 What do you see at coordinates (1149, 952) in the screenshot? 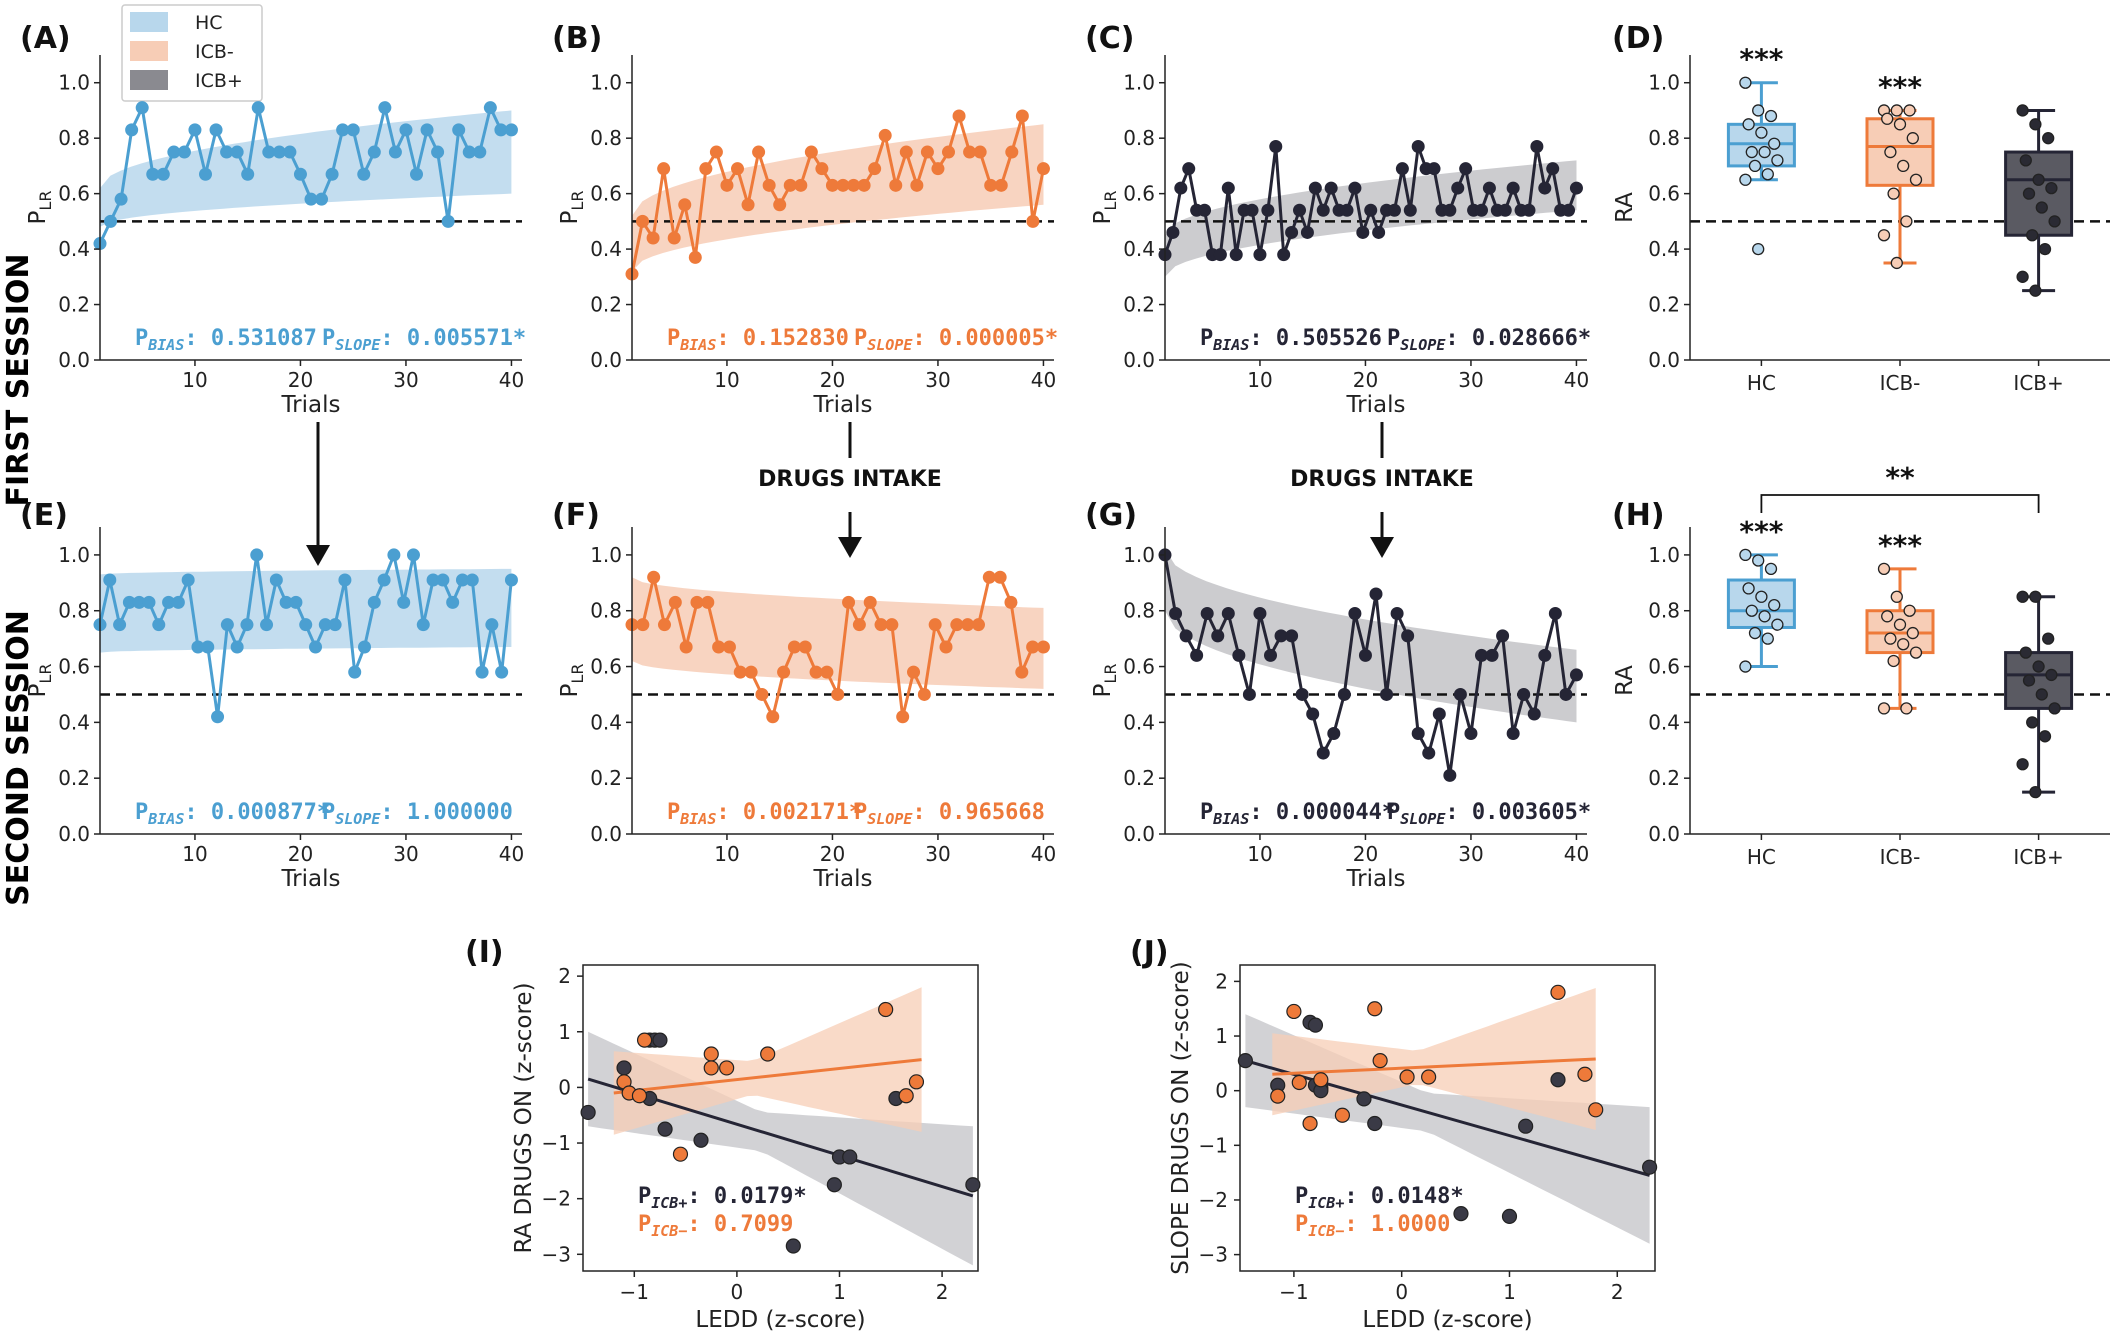
I see `panel-label: (J)` at bounding box center [1149, 952].